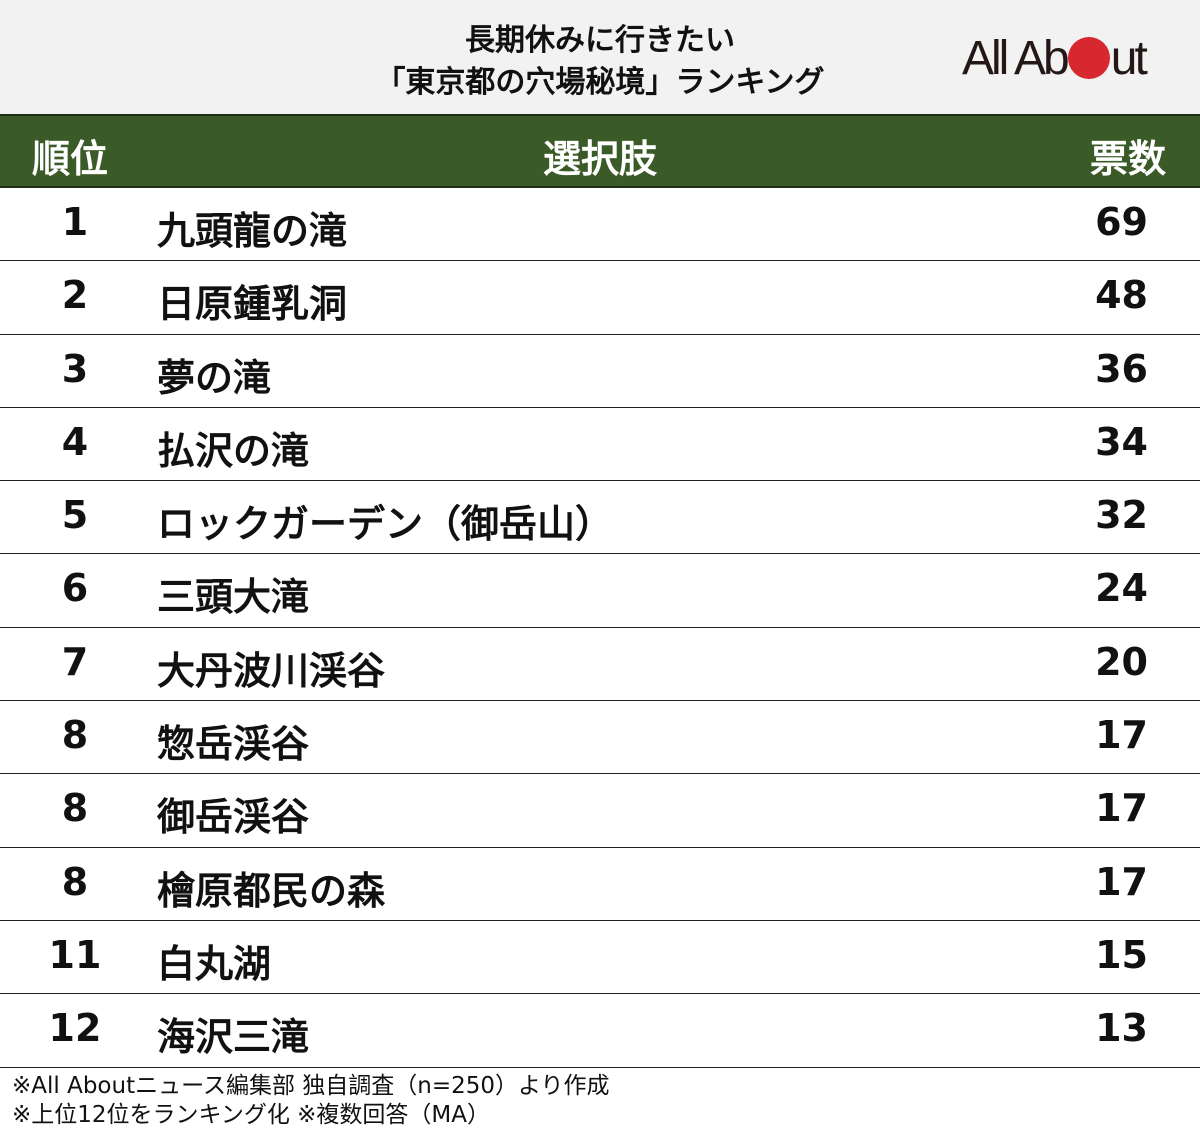 This screenshot has height=1142, width=1200. What do you see at coordinates (75, 1028) in the screenshot?
I see `rank-cell: 12` at bounding box center [75, 1028].